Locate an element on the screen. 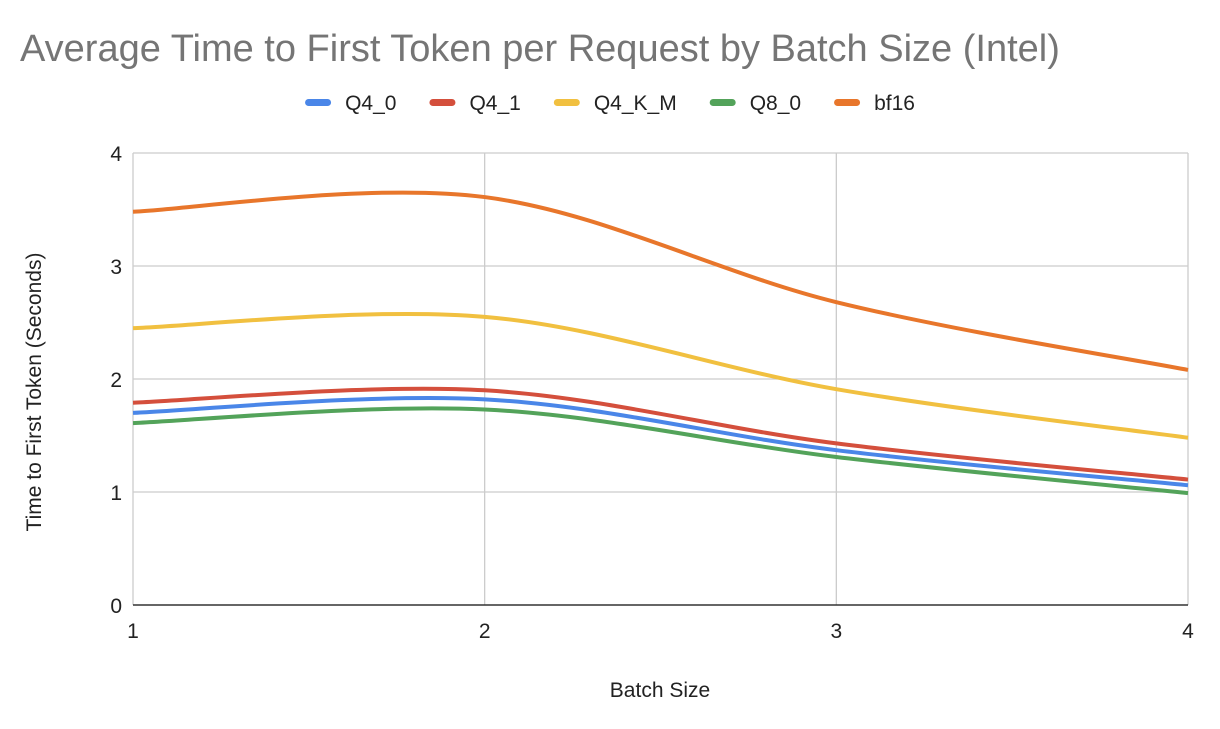 The image size is (1220, 729). legend-item-q4-1: Q4_1 is located at coordinates (475, 103).